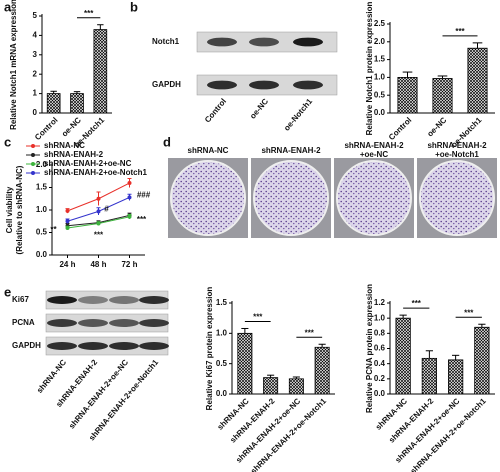 This screenshot has width=500, height=472. What do you see at coordinates (369, 68) in the screenshot?
I see `y-axis-label: Relative Notch1 protein expression` at bounding box center [369, 68].